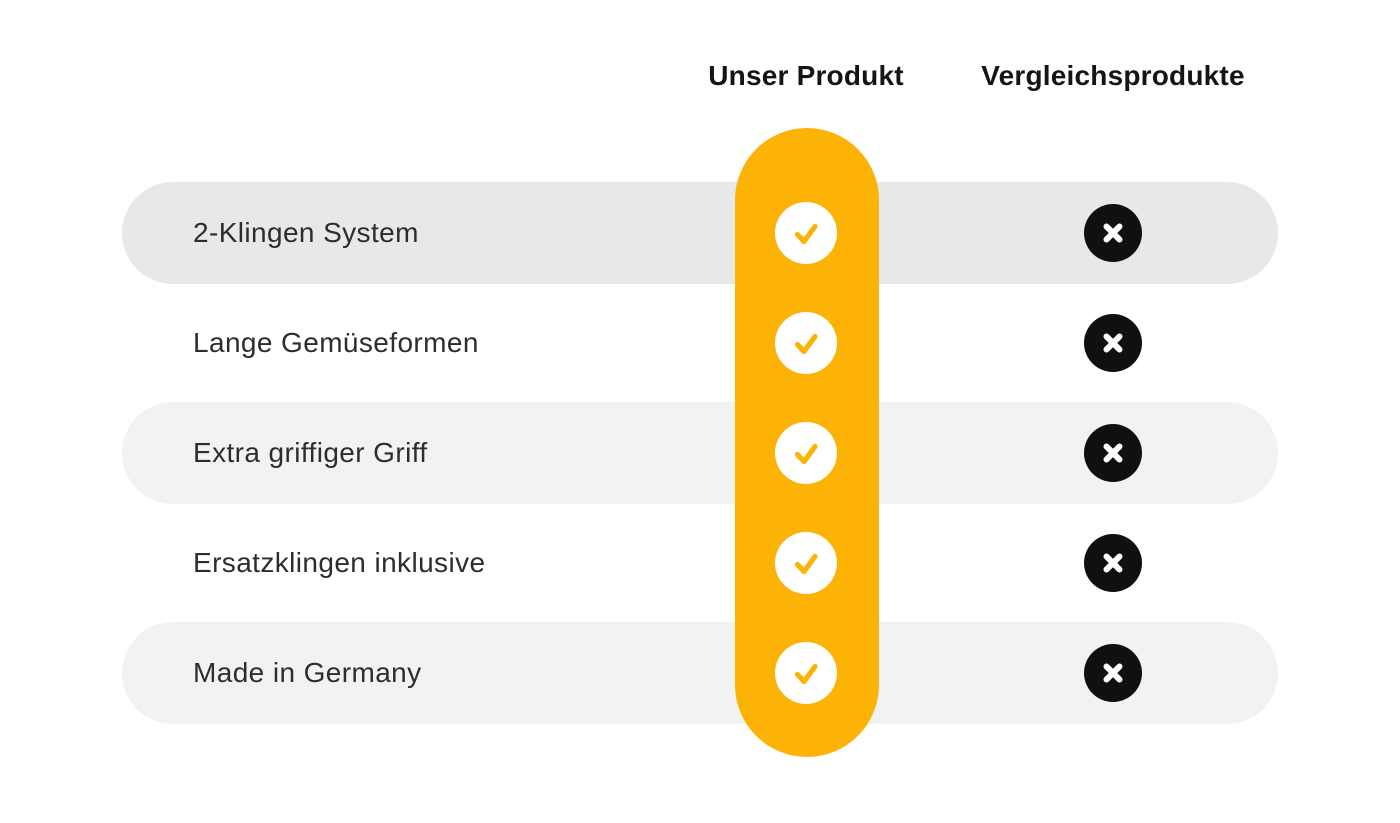 The width and height of the screenshot is (1400, 823). Describe the element at coordinates (700, 673) in the screenshot. I see `table-row: Made in Germany` at that location.